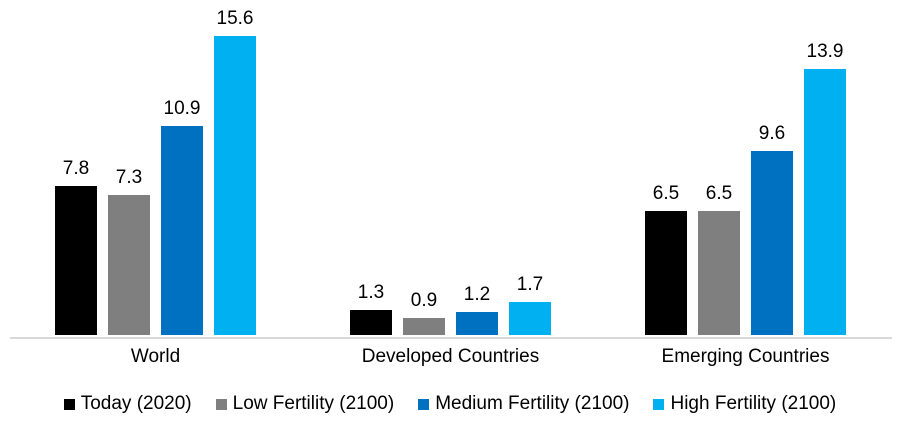 The width and height of the screenshot is (900, 426). Describe the element at coordinates (424, 300) in the screenshot. I see `bar-value-label: 0.9` at that location.